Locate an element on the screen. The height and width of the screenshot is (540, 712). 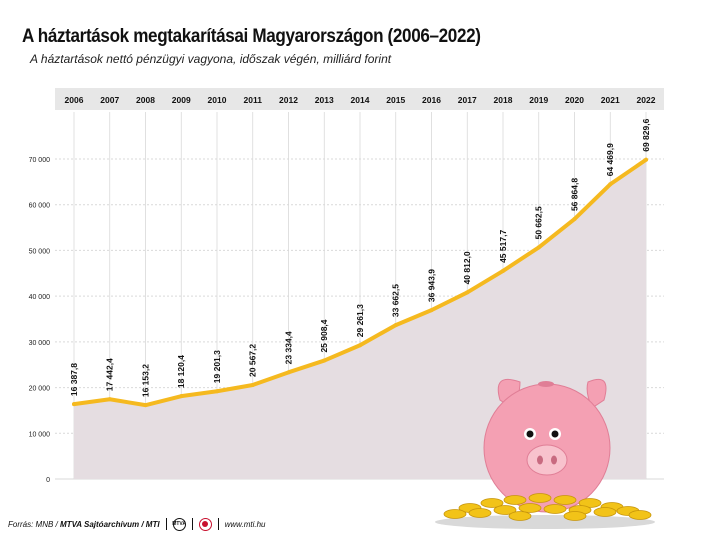
data-label: 56 864,8 is located at coordinates (575, 194).